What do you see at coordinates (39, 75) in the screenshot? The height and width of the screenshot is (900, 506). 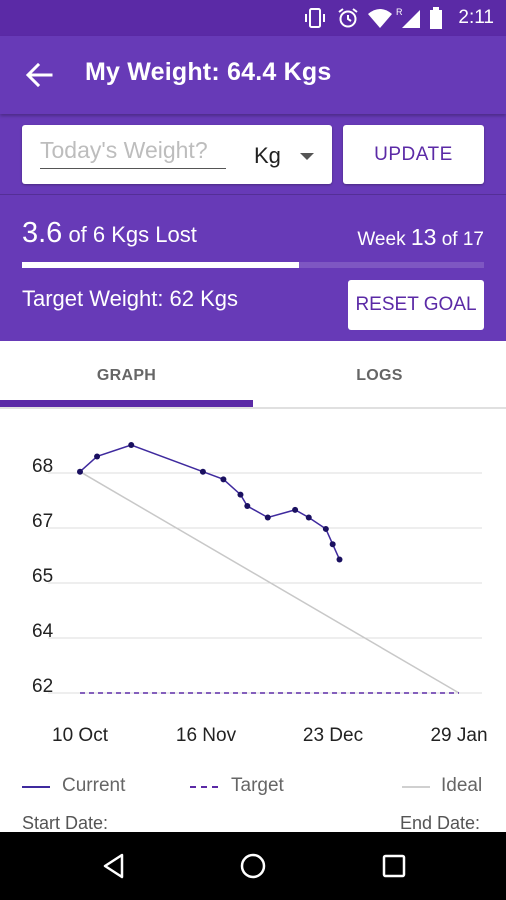 I see `back-arrow-icon` at bounding box center [39, 75].